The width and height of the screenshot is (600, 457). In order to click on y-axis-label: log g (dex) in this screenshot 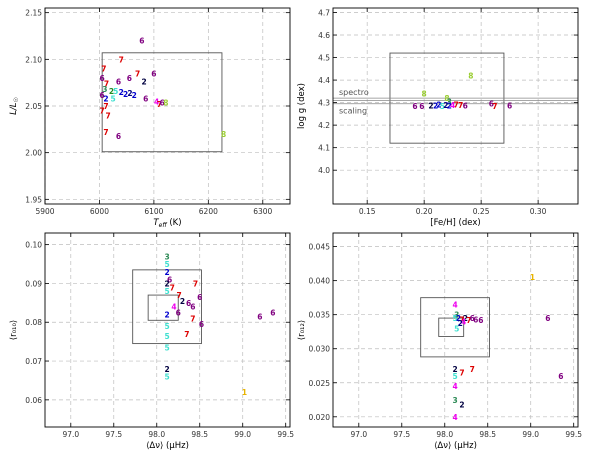, I will do `click(302, 106)`.